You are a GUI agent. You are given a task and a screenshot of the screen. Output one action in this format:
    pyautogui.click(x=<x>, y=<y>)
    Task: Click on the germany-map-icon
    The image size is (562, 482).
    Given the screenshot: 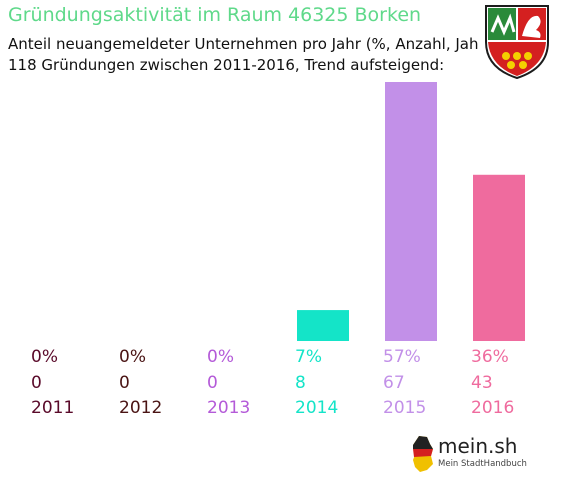 What is the action you would take?
    pyautogui.click(x=423, y=454)
    